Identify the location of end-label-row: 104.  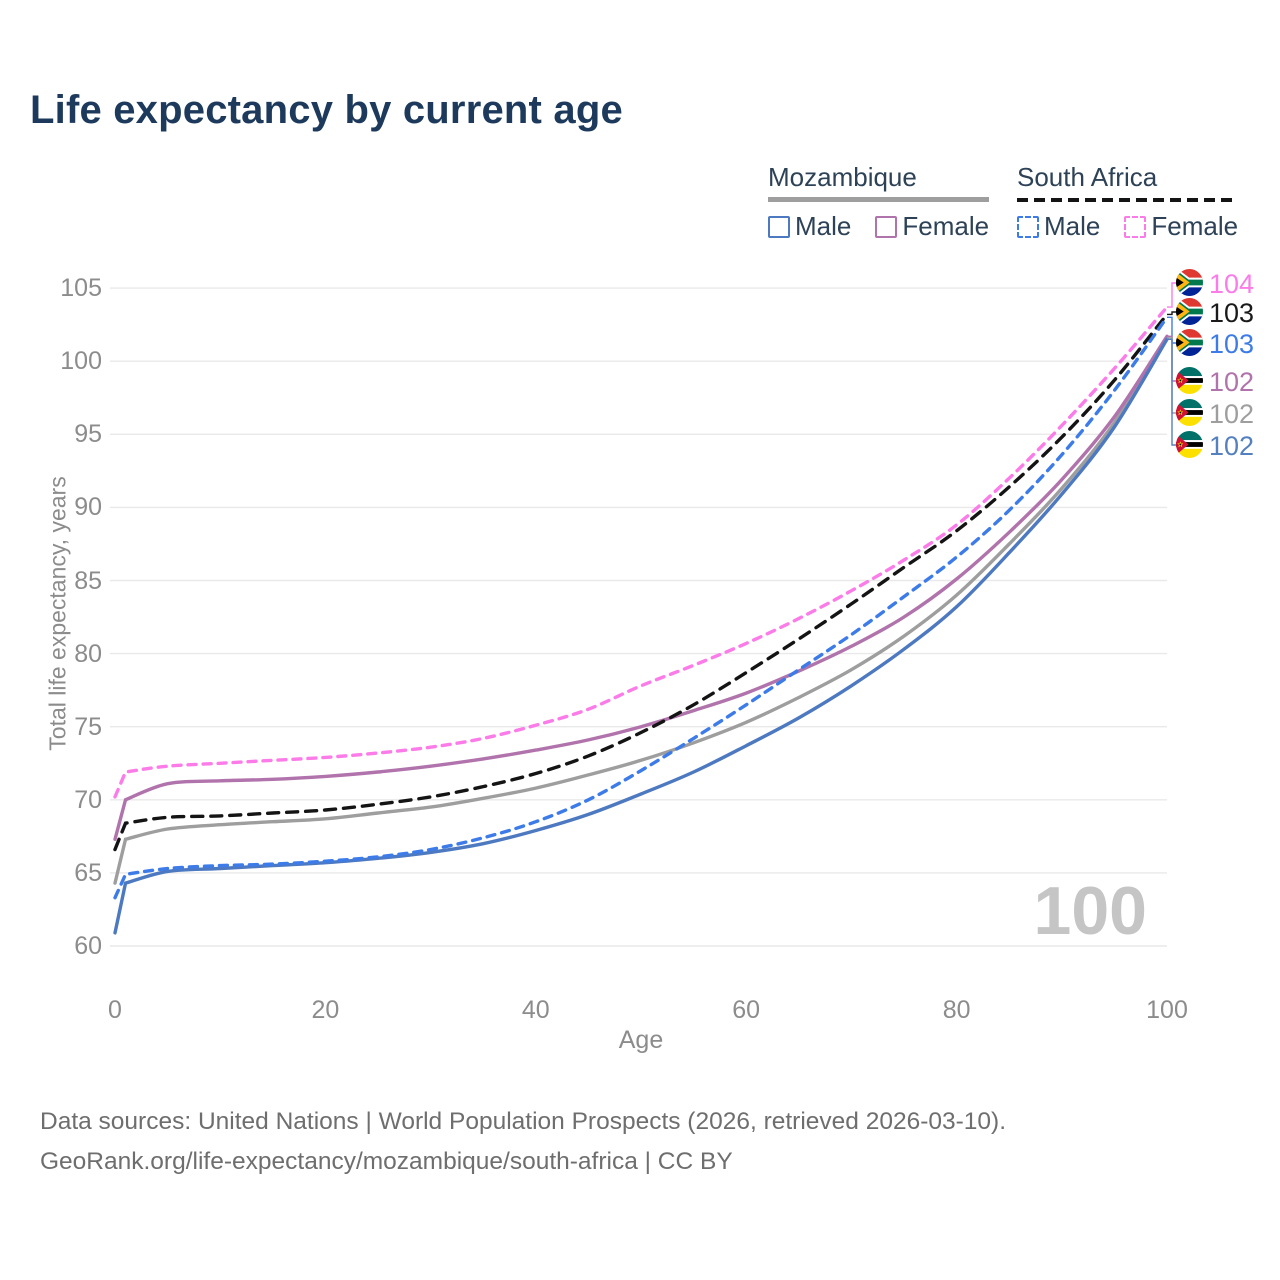
(1215, 284).